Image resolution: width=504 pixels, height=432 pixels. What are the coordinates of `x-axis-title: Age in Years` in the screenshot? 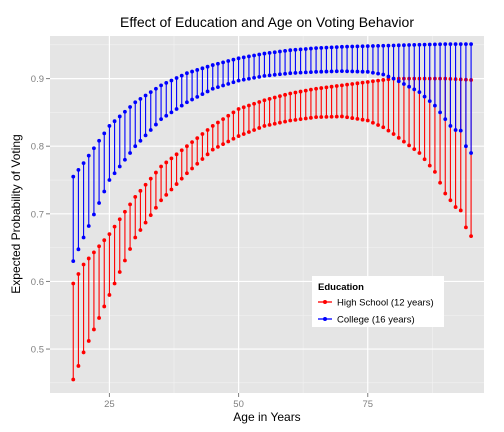 It's located at (266, 417).